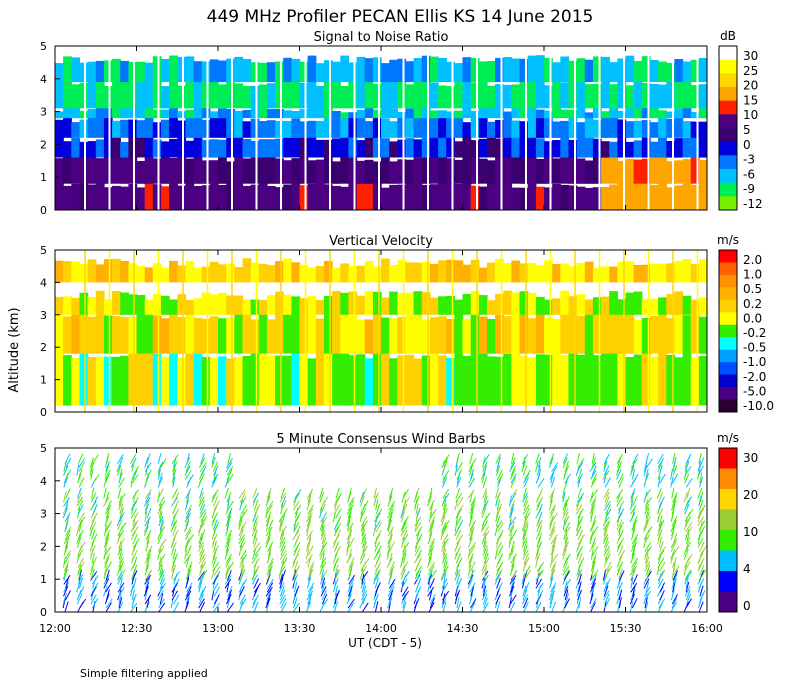 Image resolution: width=800 pixels, height=700 pixels. Describe the element at coordinates (728, 561) in the screenshot. I see `colorbar-segment` at that location.